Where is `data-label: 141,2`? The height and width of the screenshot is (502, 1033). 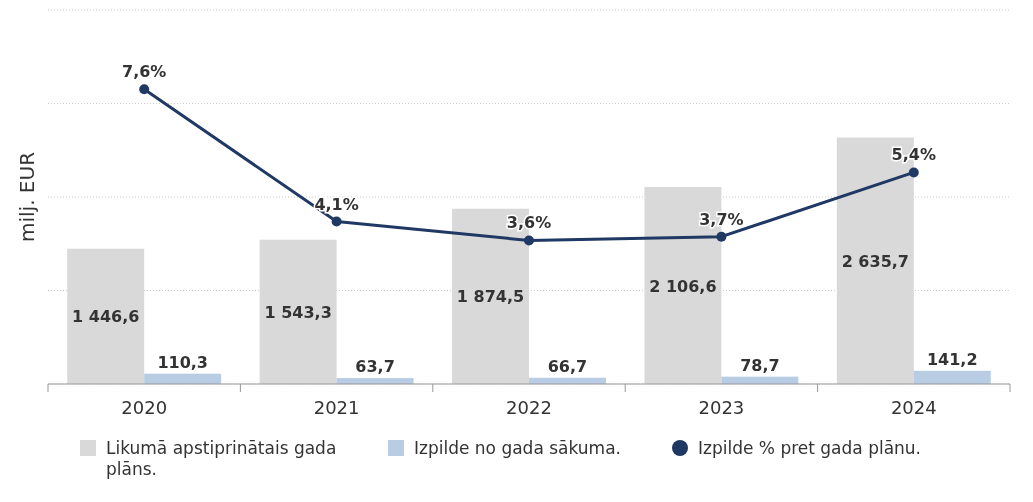 data-label: 141,2 is located at coordinates (952, 359).